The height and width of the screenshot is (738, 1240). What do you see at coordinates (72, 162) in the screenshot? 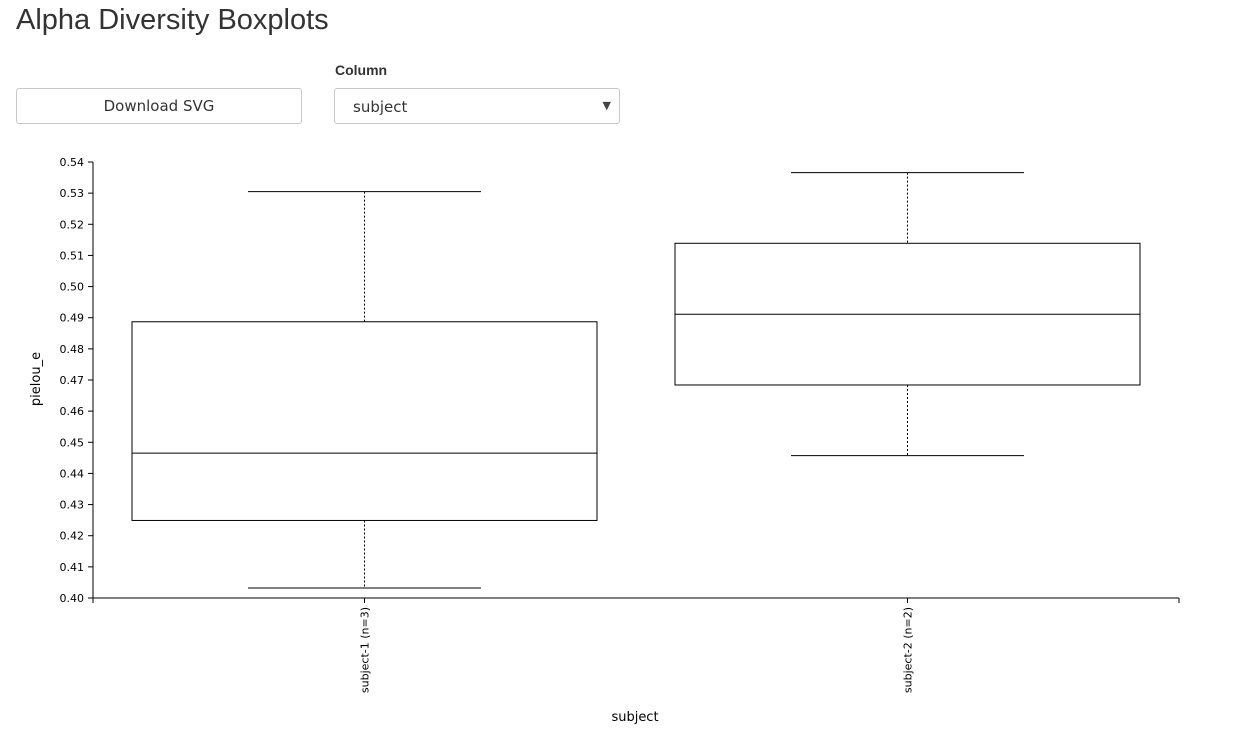
I see `y-tick-label: 0.54` at bounding box center [72, 162].